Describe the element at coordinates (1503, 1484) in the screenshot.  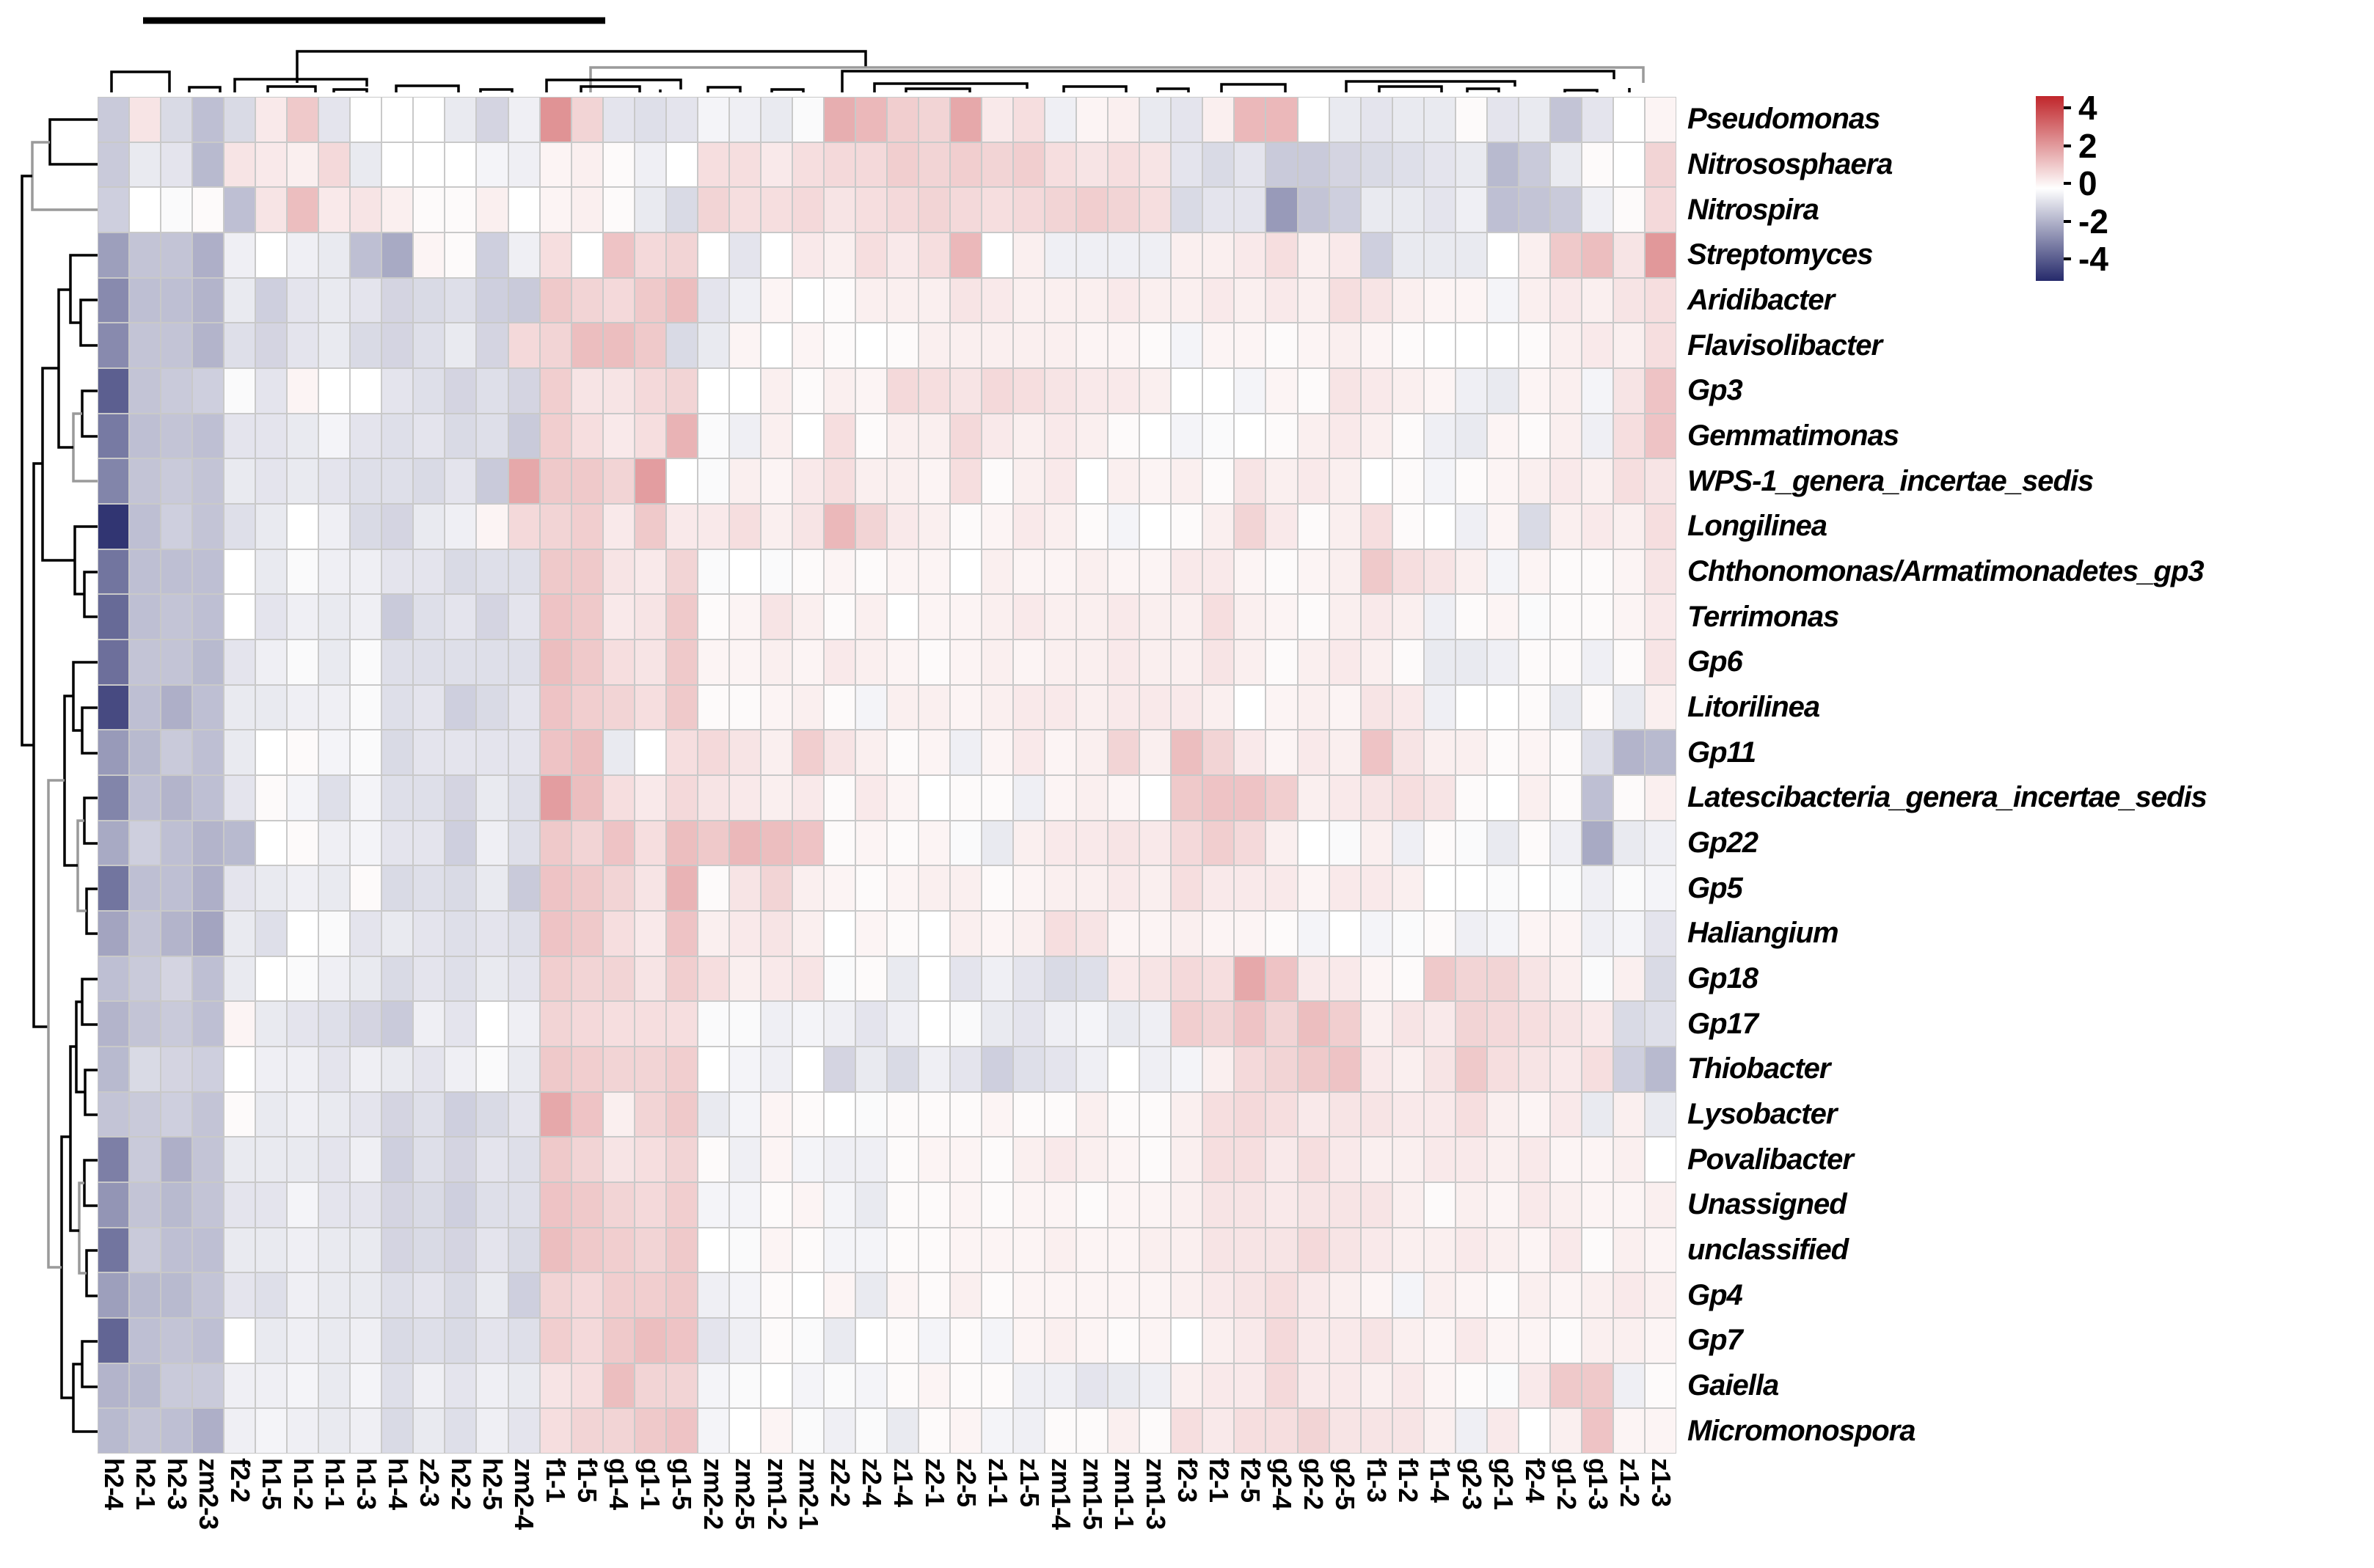
I see `column-label: g2-1` at that location.